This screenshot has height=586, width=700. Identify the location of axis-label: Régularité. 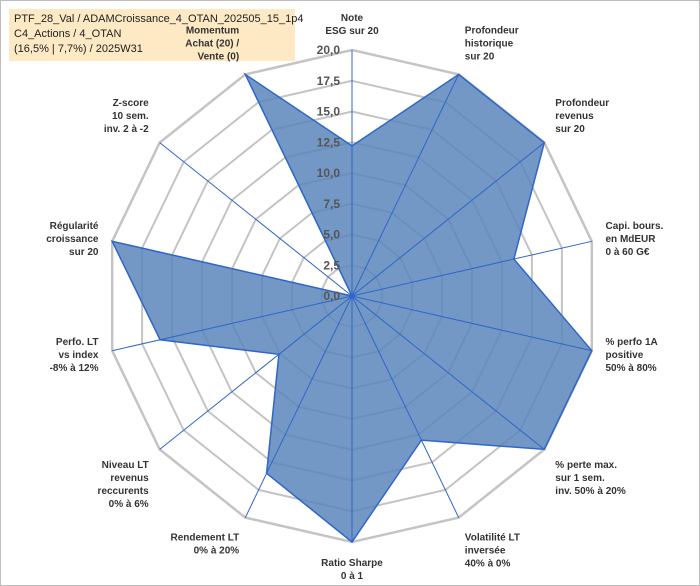
(74, 226).